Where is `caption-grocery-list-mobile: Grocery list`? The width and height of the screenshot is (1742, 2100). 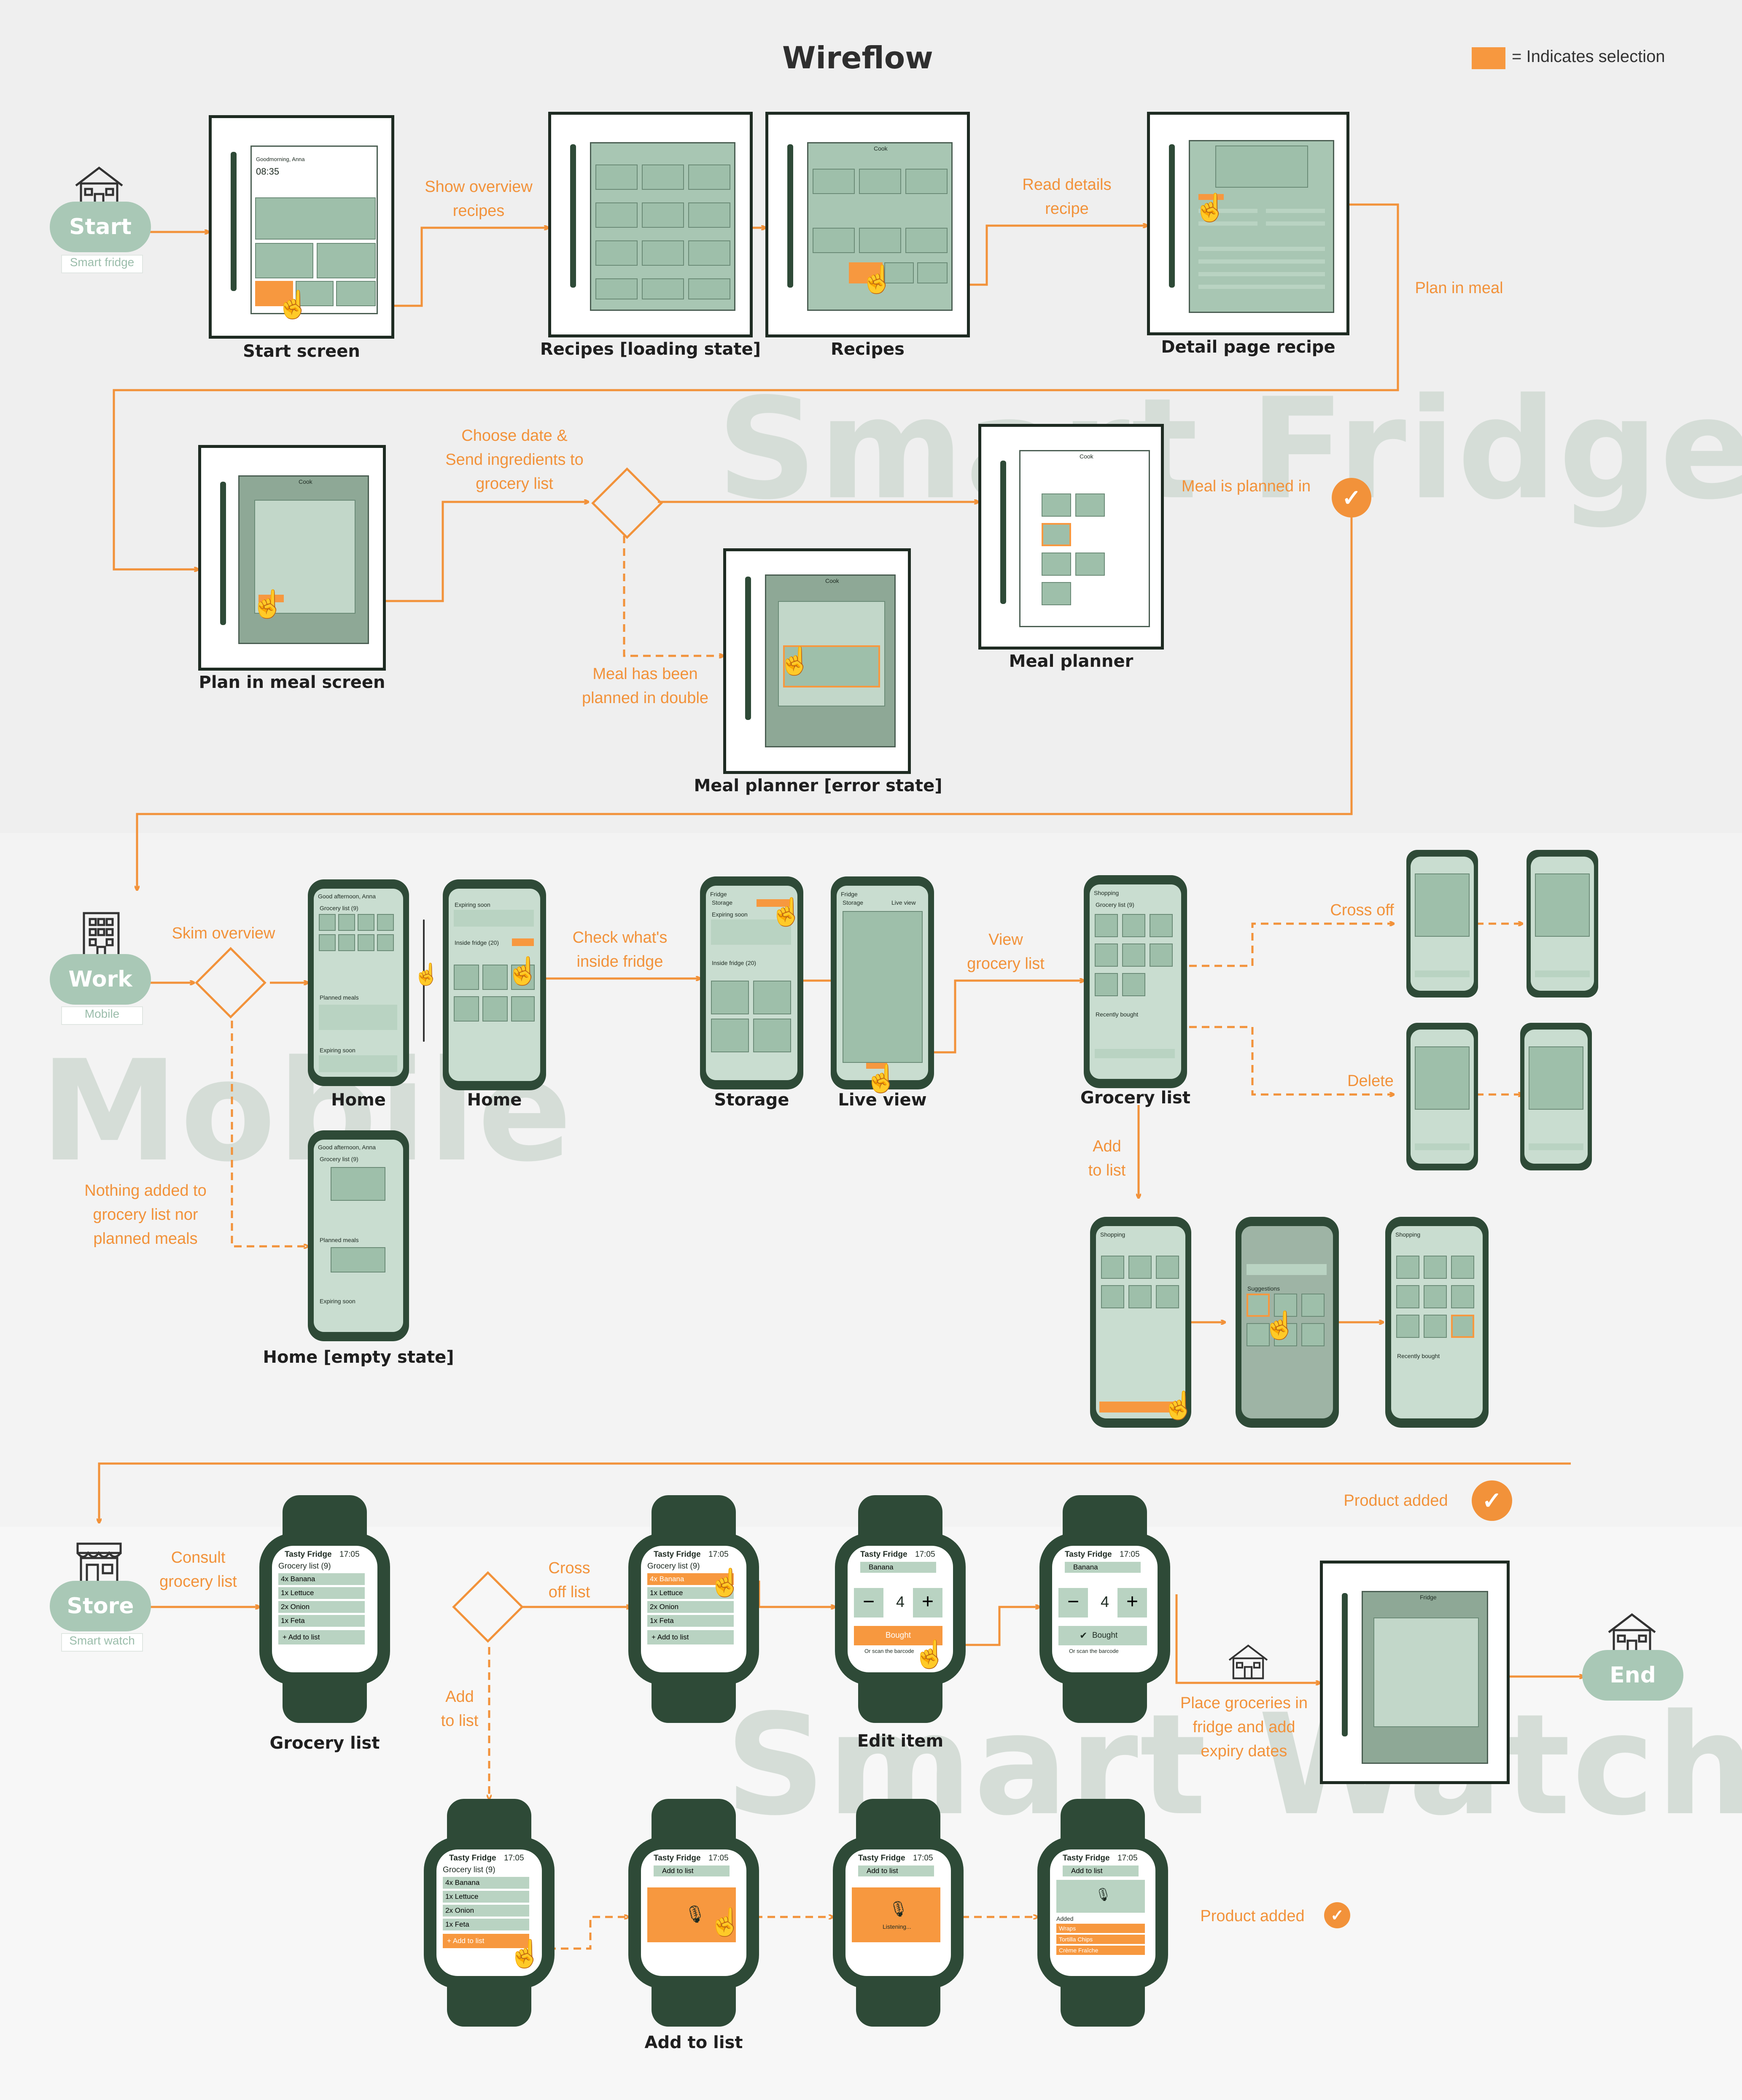
caption-grocery-list-mobile: Grocery list is located at coordinates (1135, 1098).